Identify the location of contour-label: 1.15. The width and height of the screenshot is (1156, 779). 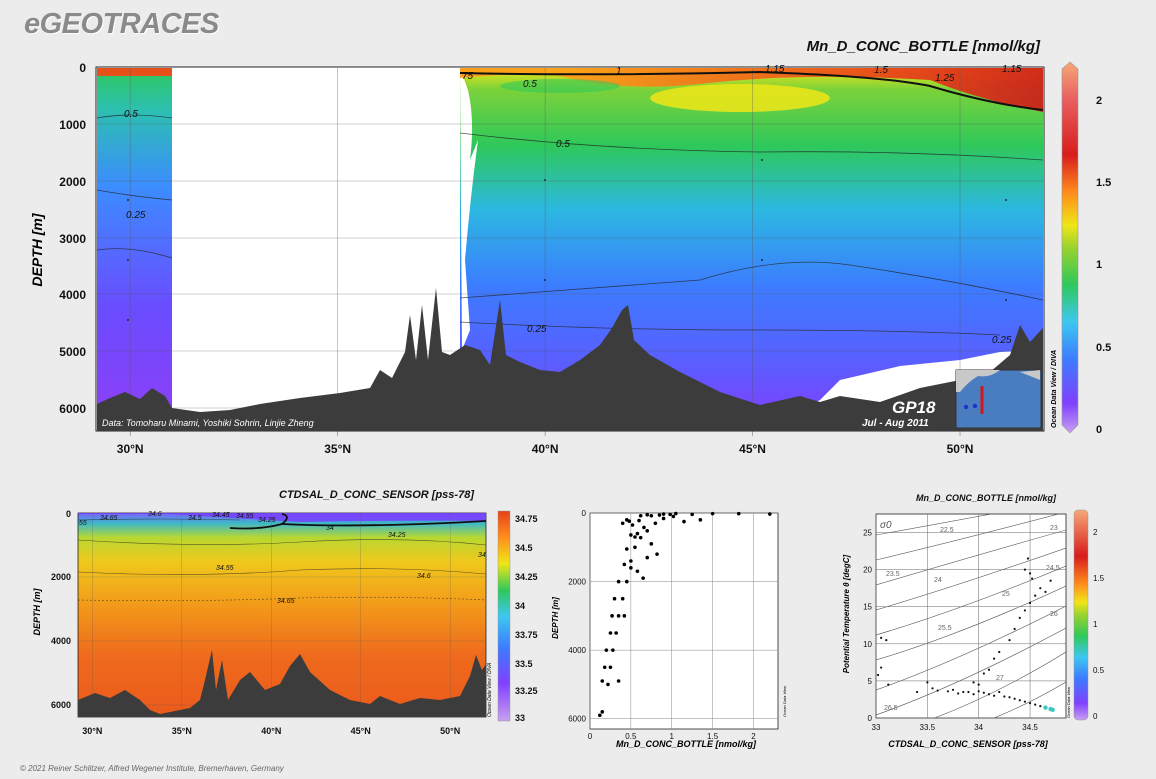
(1012, 69).